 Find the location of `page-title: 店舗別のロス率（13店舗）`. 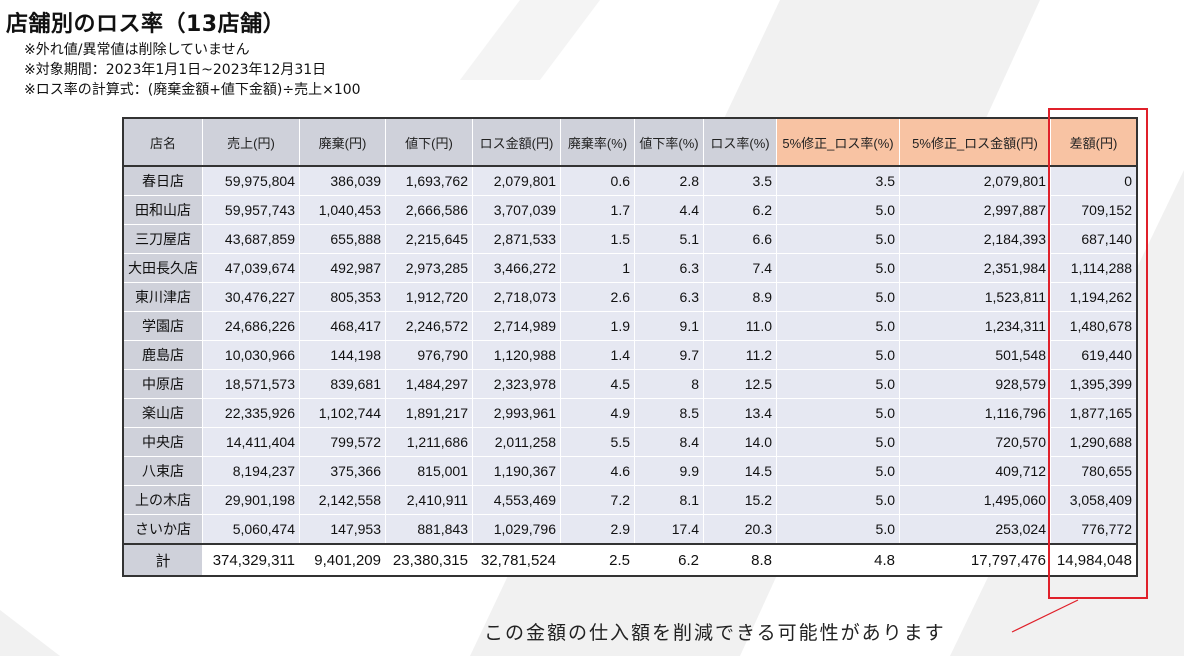

page-title: 店舗別のロス率（13店舗） is located at coordinates (146, 24).